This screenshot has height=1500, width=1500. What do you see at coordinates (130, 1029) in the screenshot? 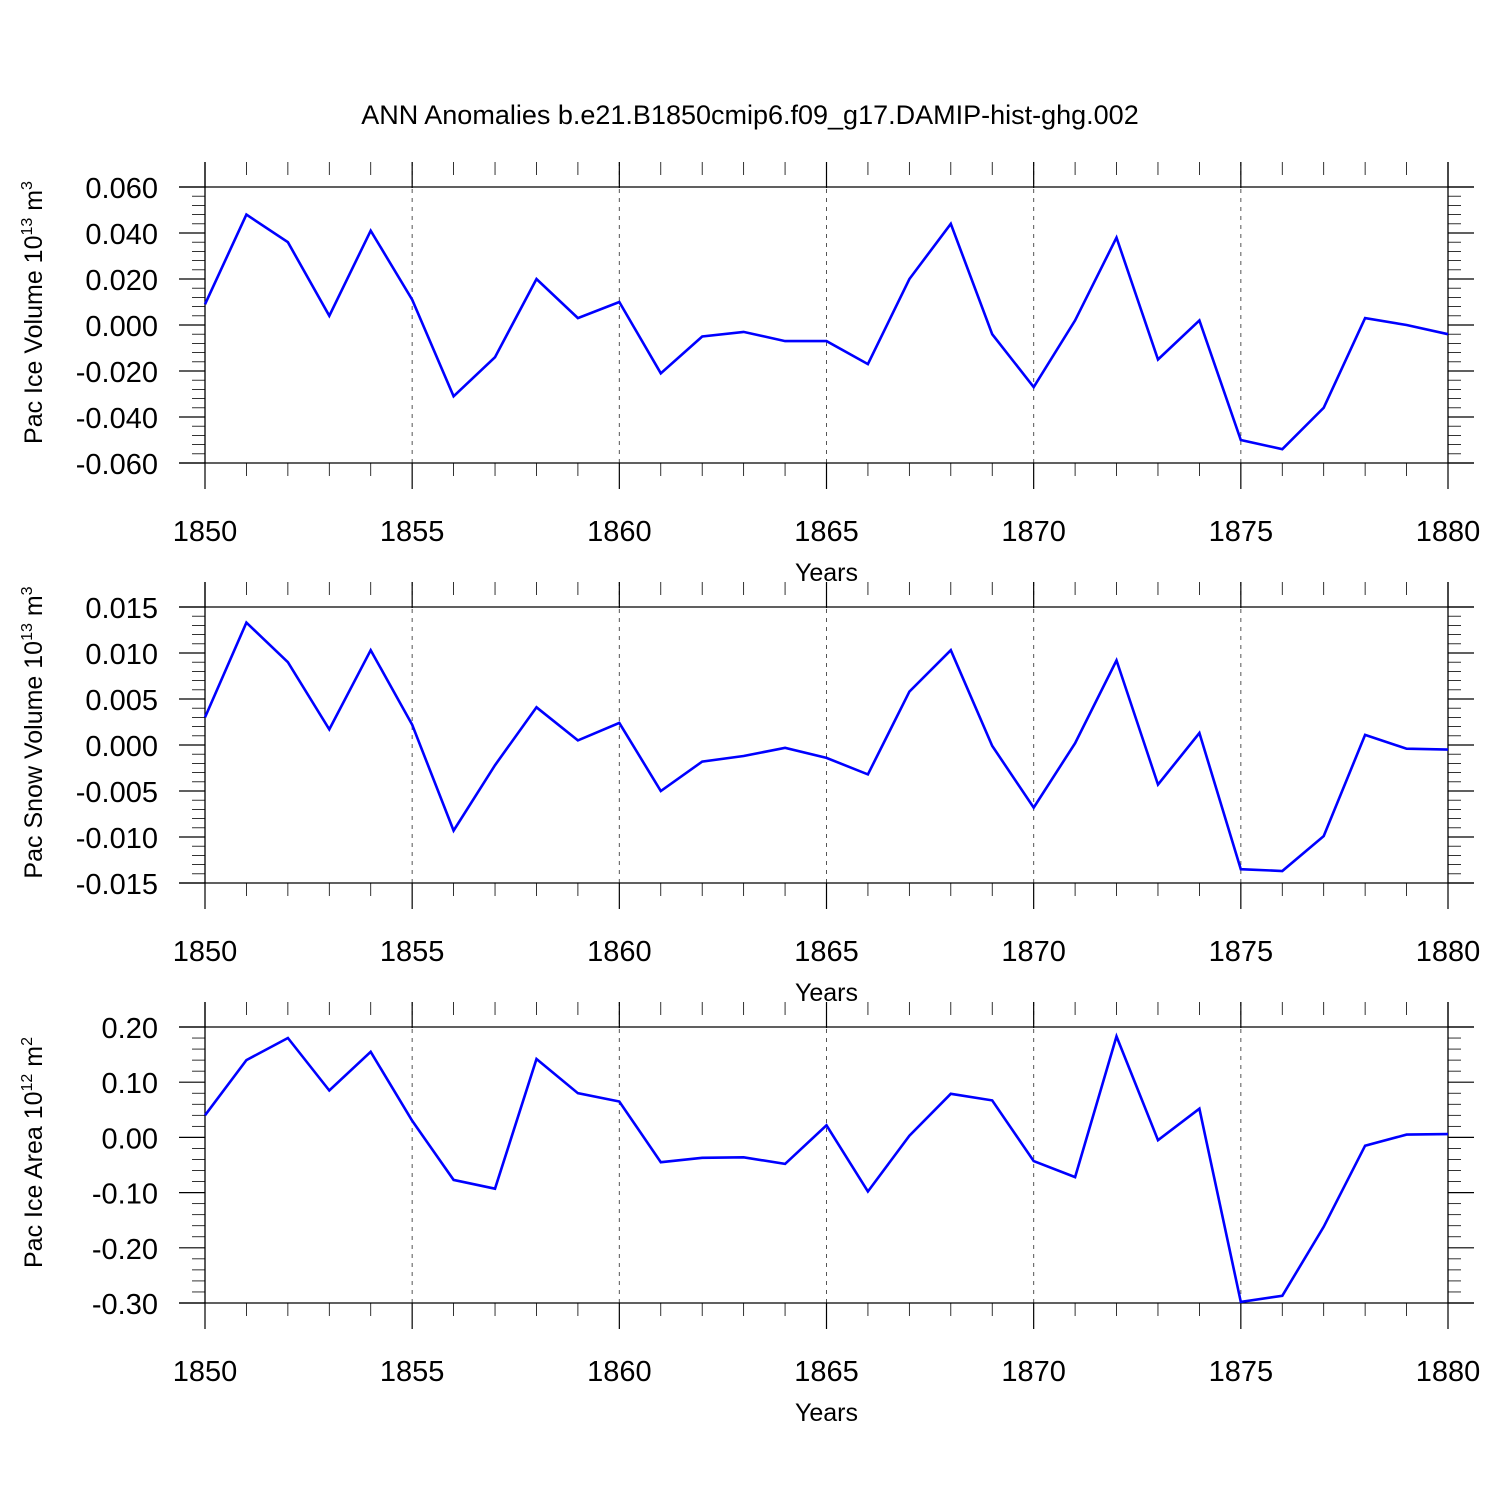
I see `y-tick-label: 0.20` at bounding box center [130, 1029].